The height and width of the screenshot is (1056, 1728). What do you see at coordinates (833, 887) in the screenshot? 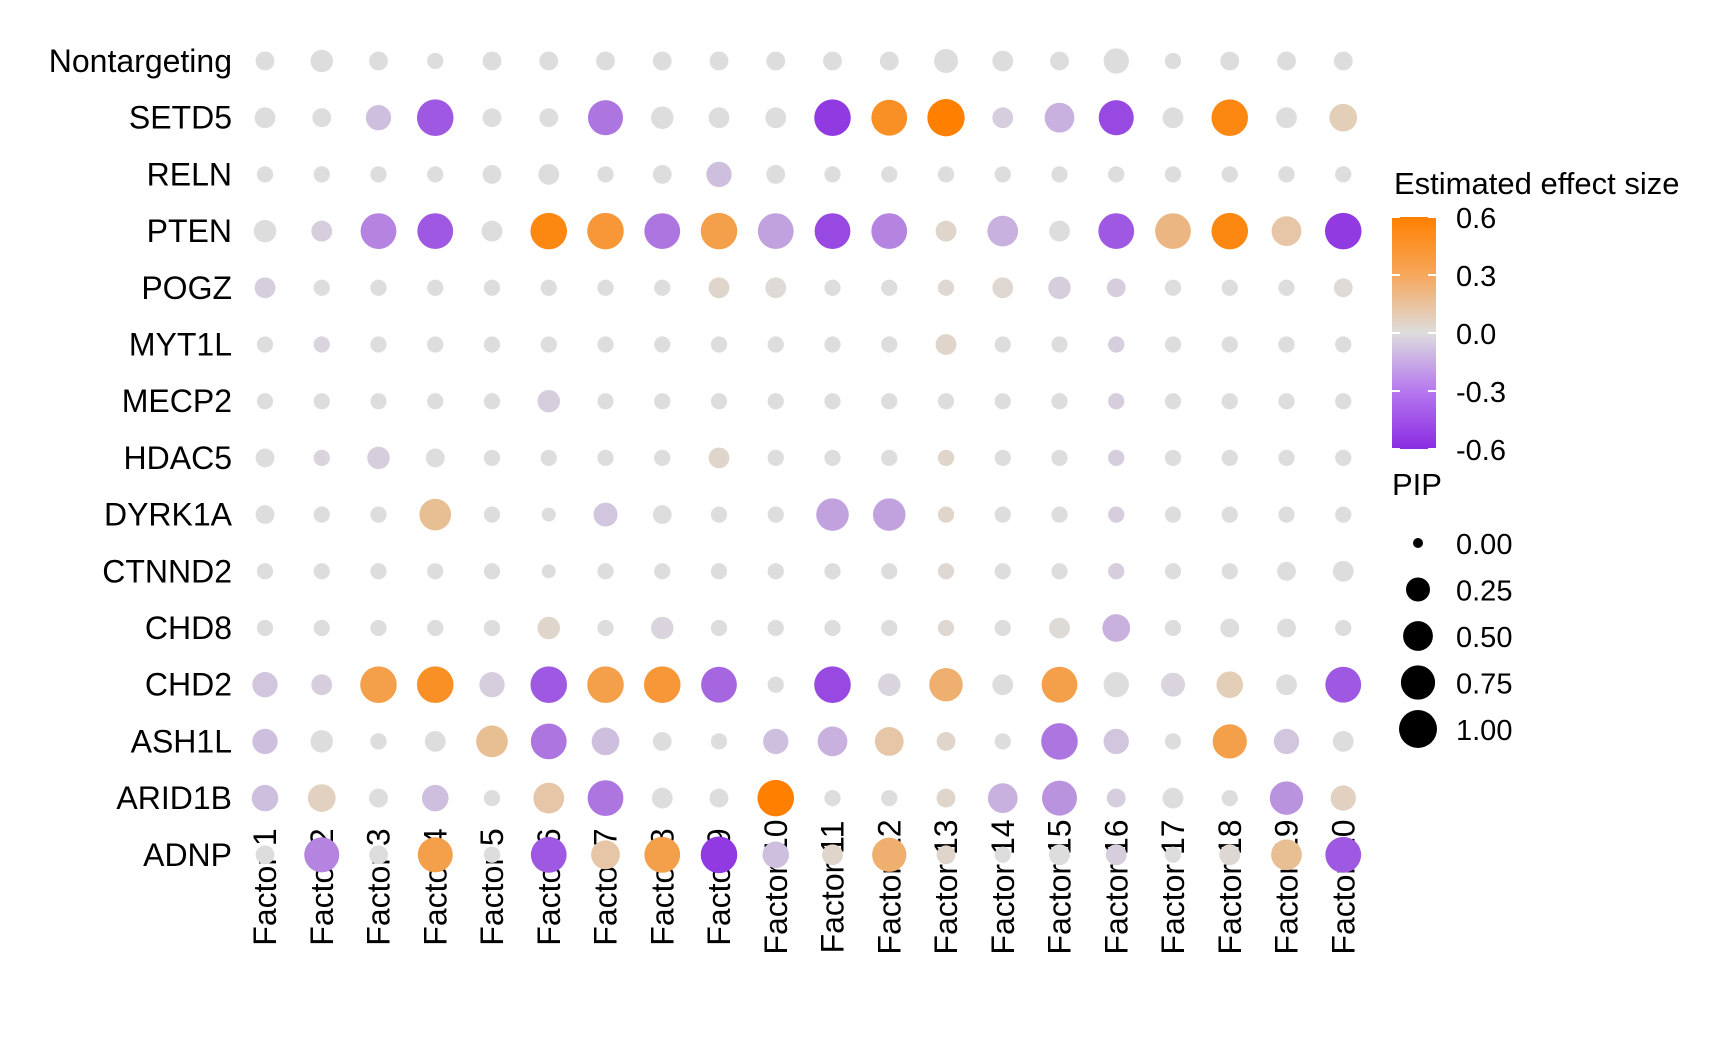
I see `column-label: Factor 11` at bounding box center [833, 887].